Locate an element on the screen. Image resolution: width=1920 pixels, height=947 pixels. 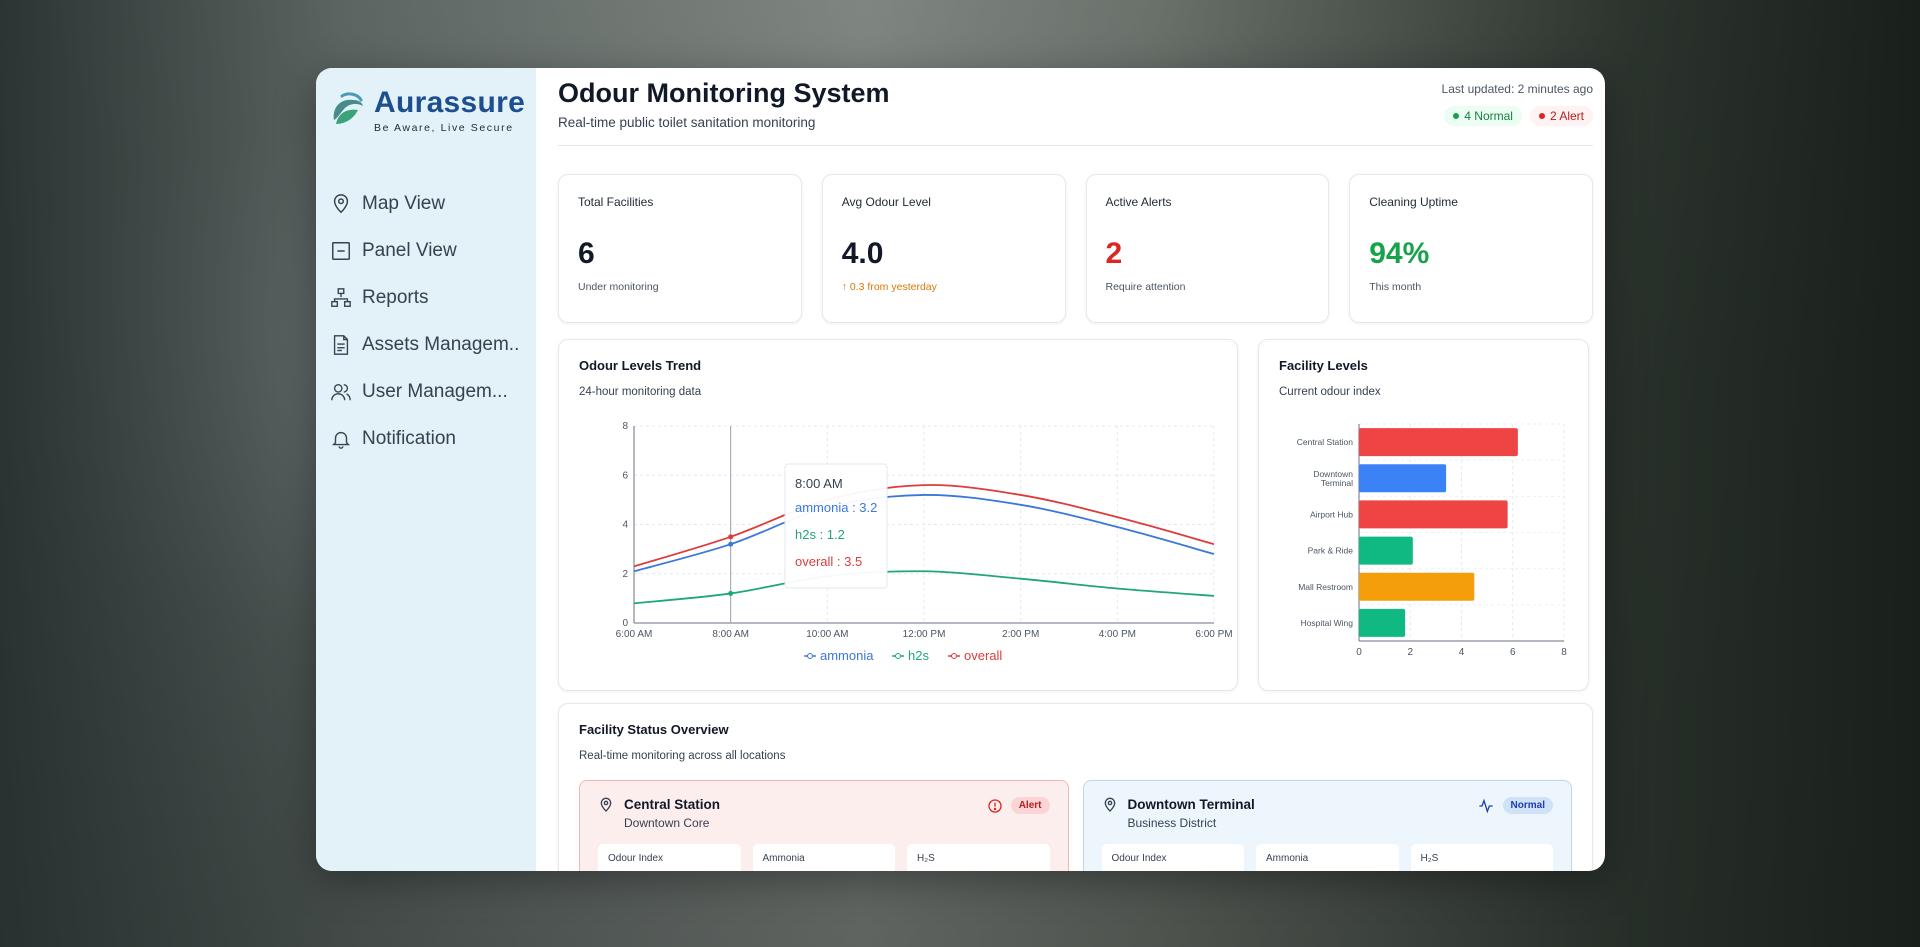
y-tick-label: Downtown is located at coordinates (1333, 474).